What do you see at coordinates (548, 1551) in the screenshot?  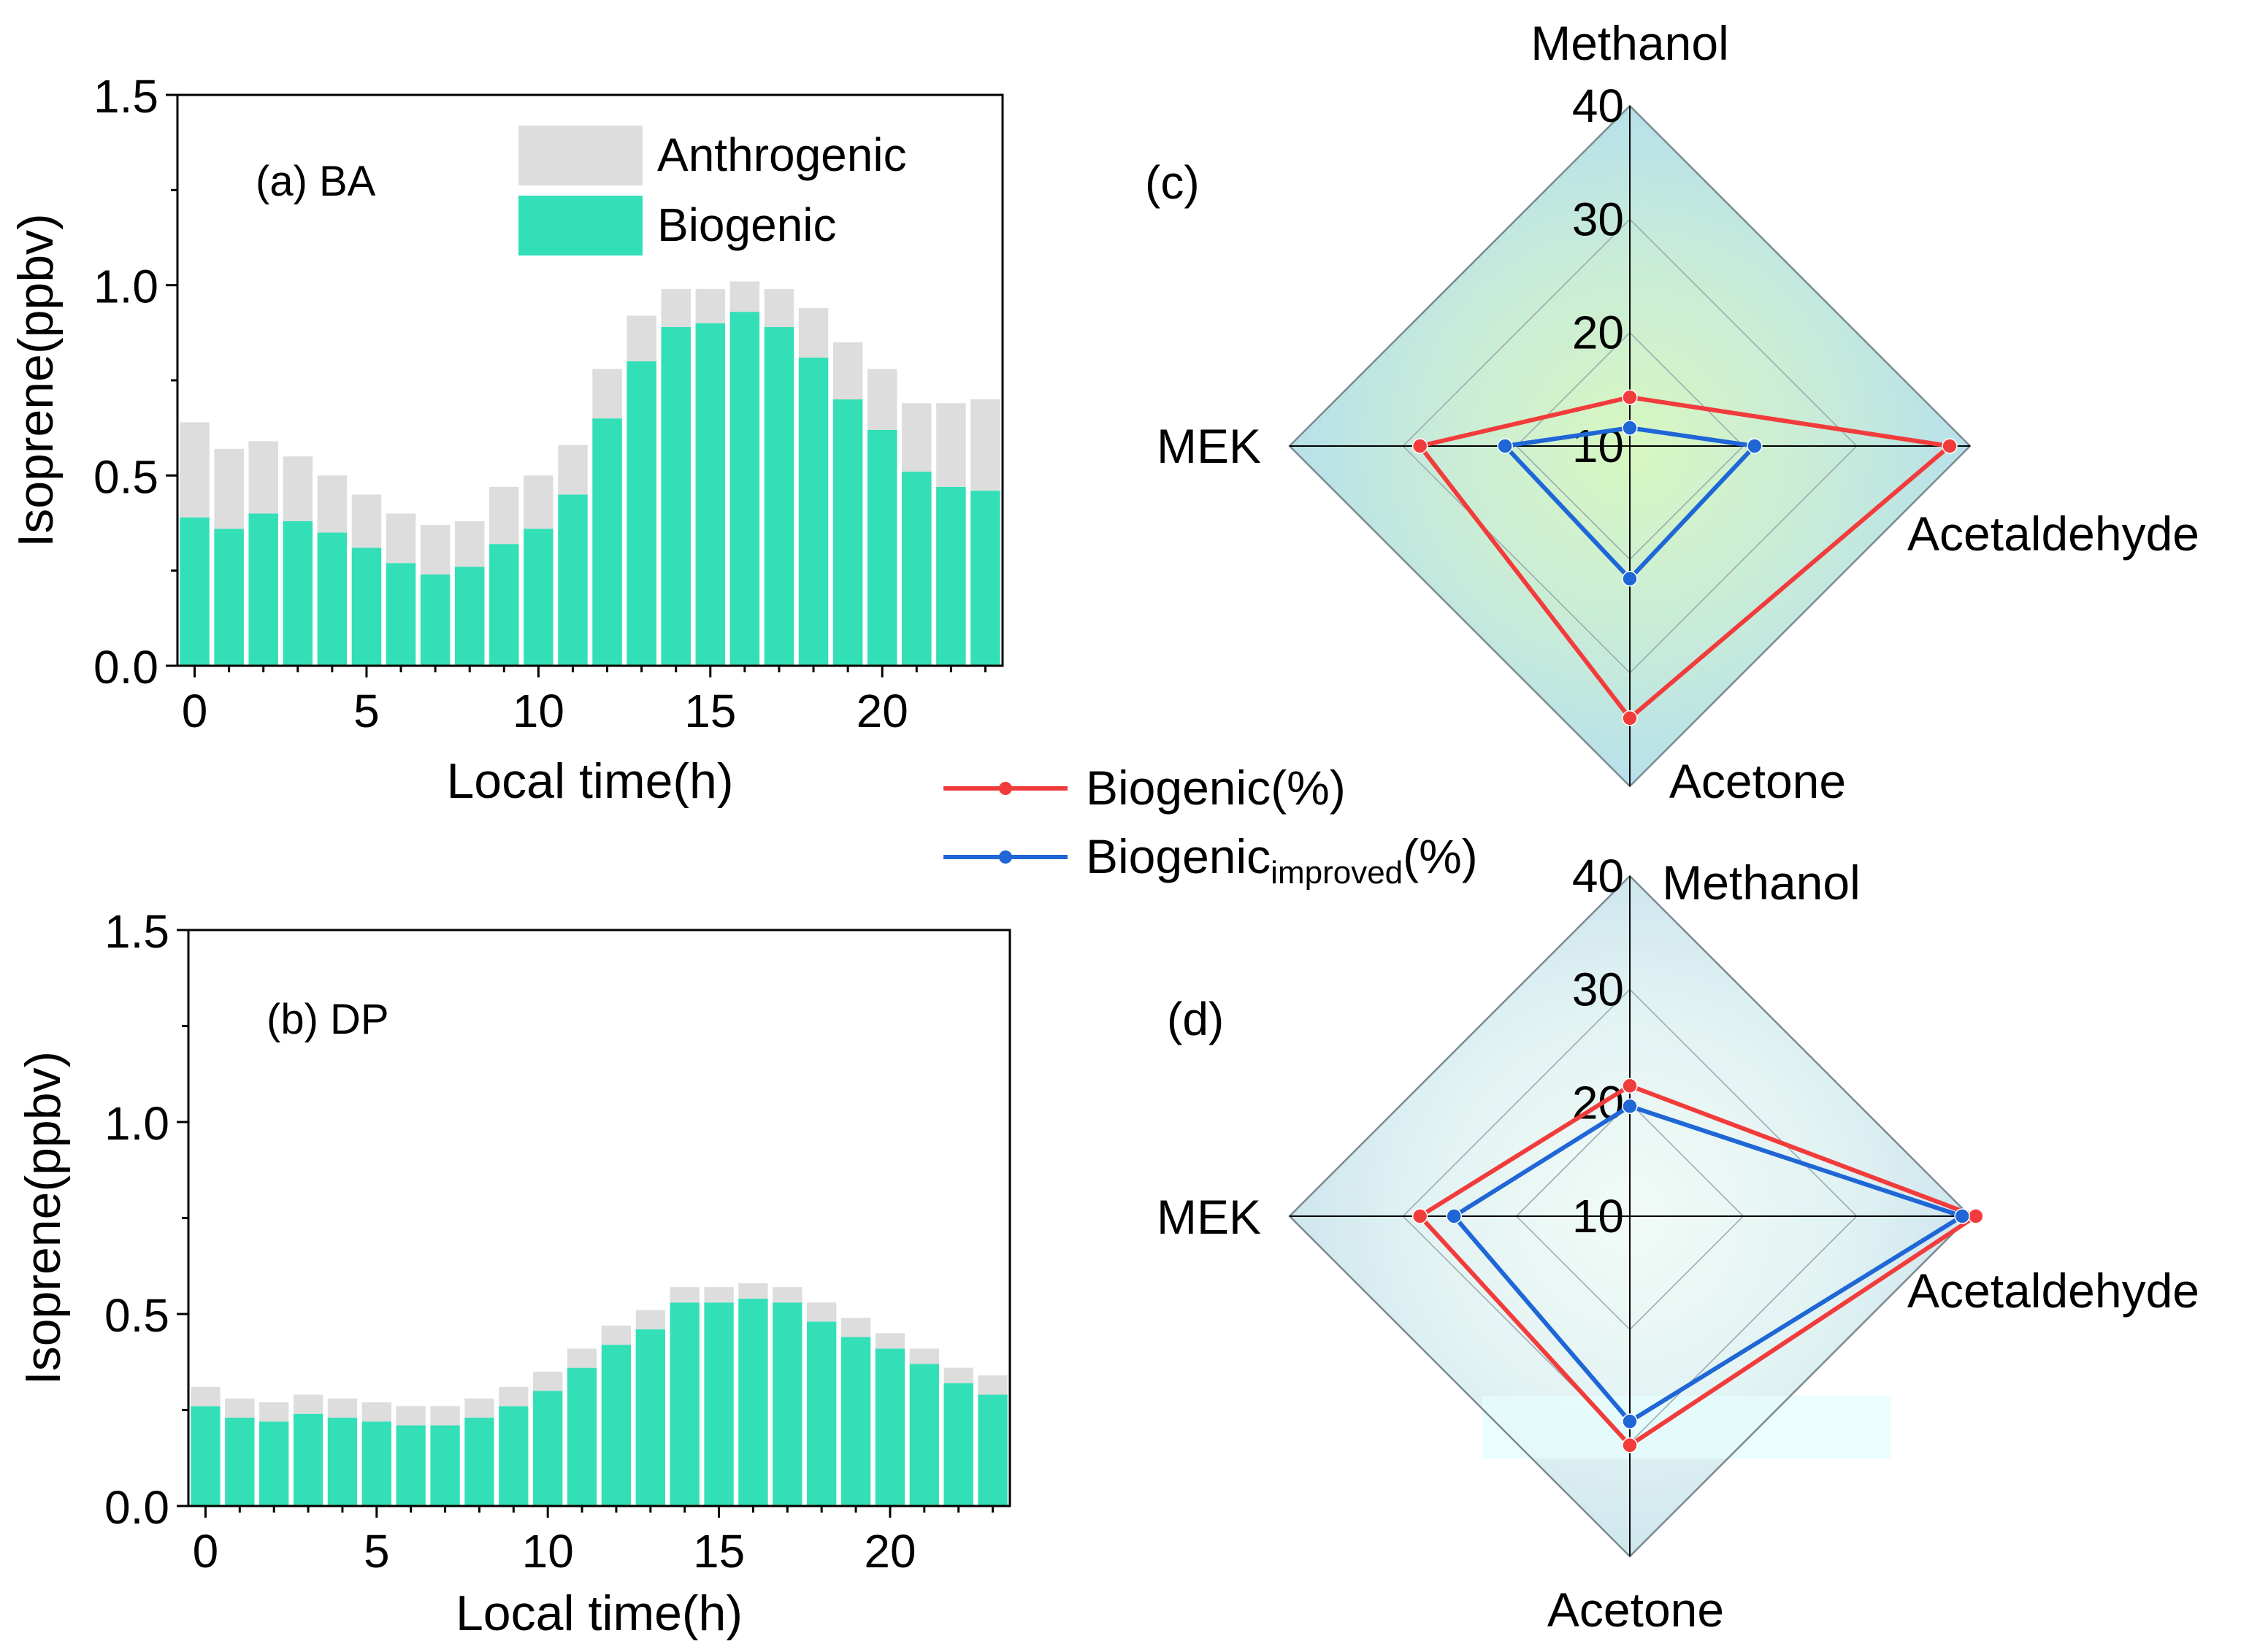 I see `x-tick-label: 10` at bounding box center [548, 1551].